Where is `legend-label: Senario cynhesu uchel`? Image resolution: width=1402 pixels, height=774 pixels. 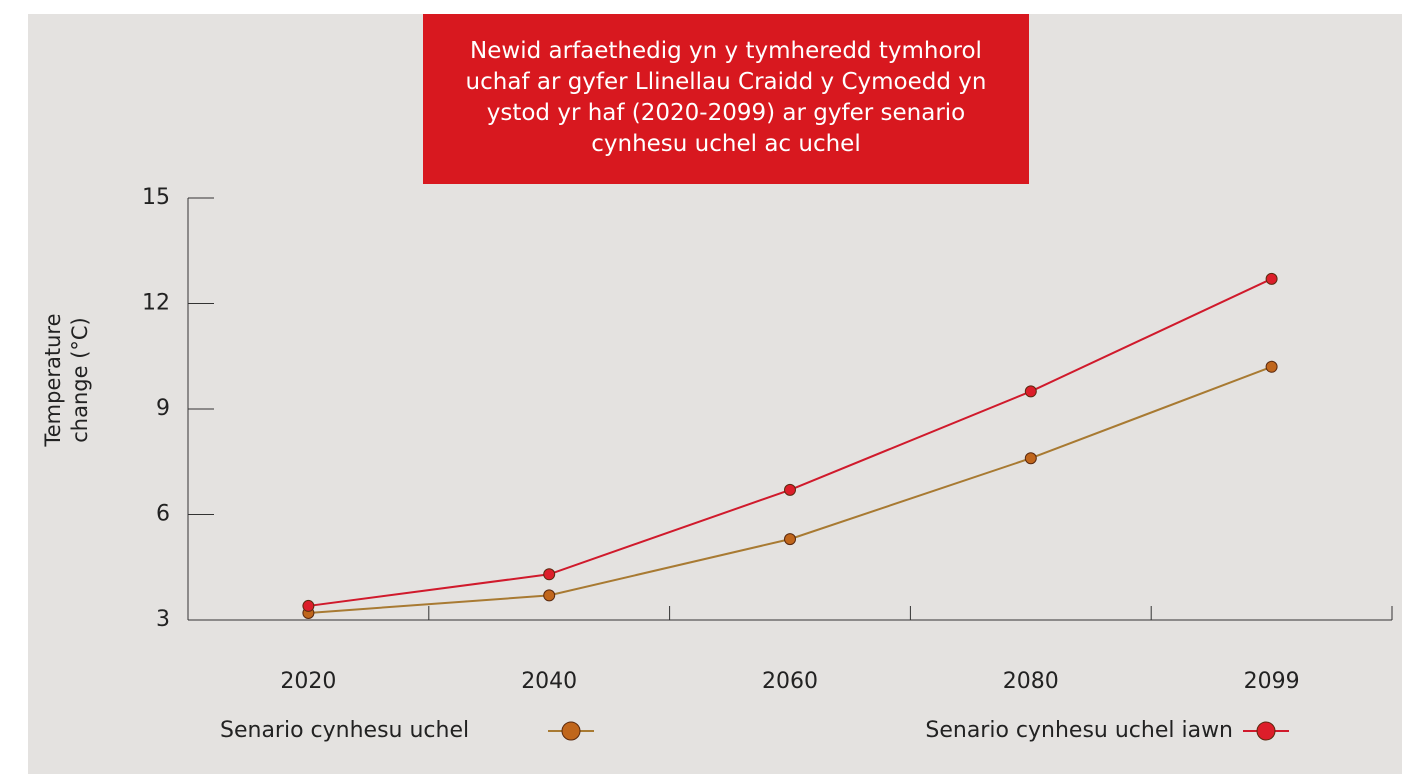 legend-label: Senario cynhesu uchel is located at coordinates (344, 730).